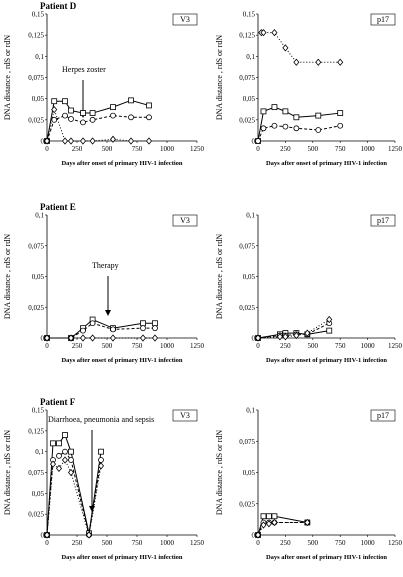  Describe the element at coordinates (58, 402) in the screenshot. I see `panel-title: Patient F` at that location.